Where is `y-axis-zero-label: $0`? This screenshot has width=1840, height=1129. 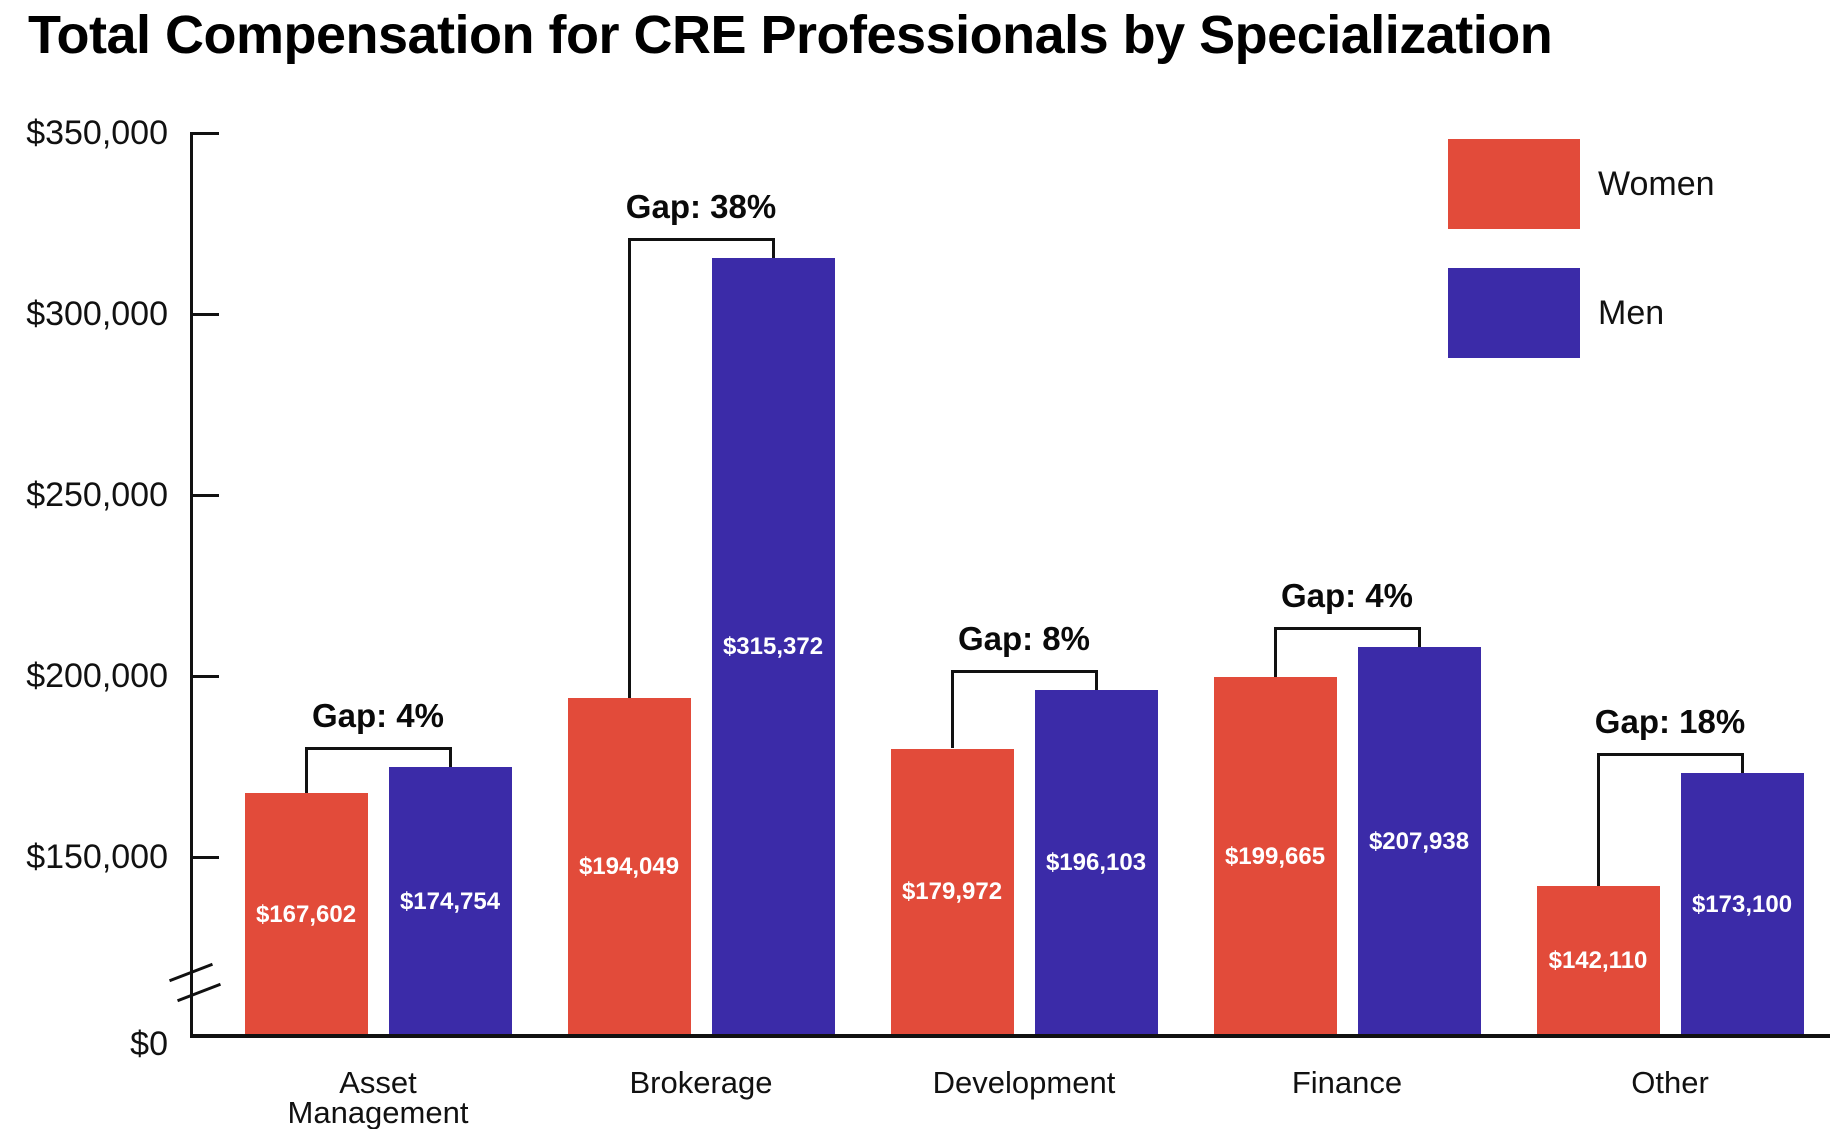
y-axis-zero-label: $0 is located at coordinates (149, 1044).